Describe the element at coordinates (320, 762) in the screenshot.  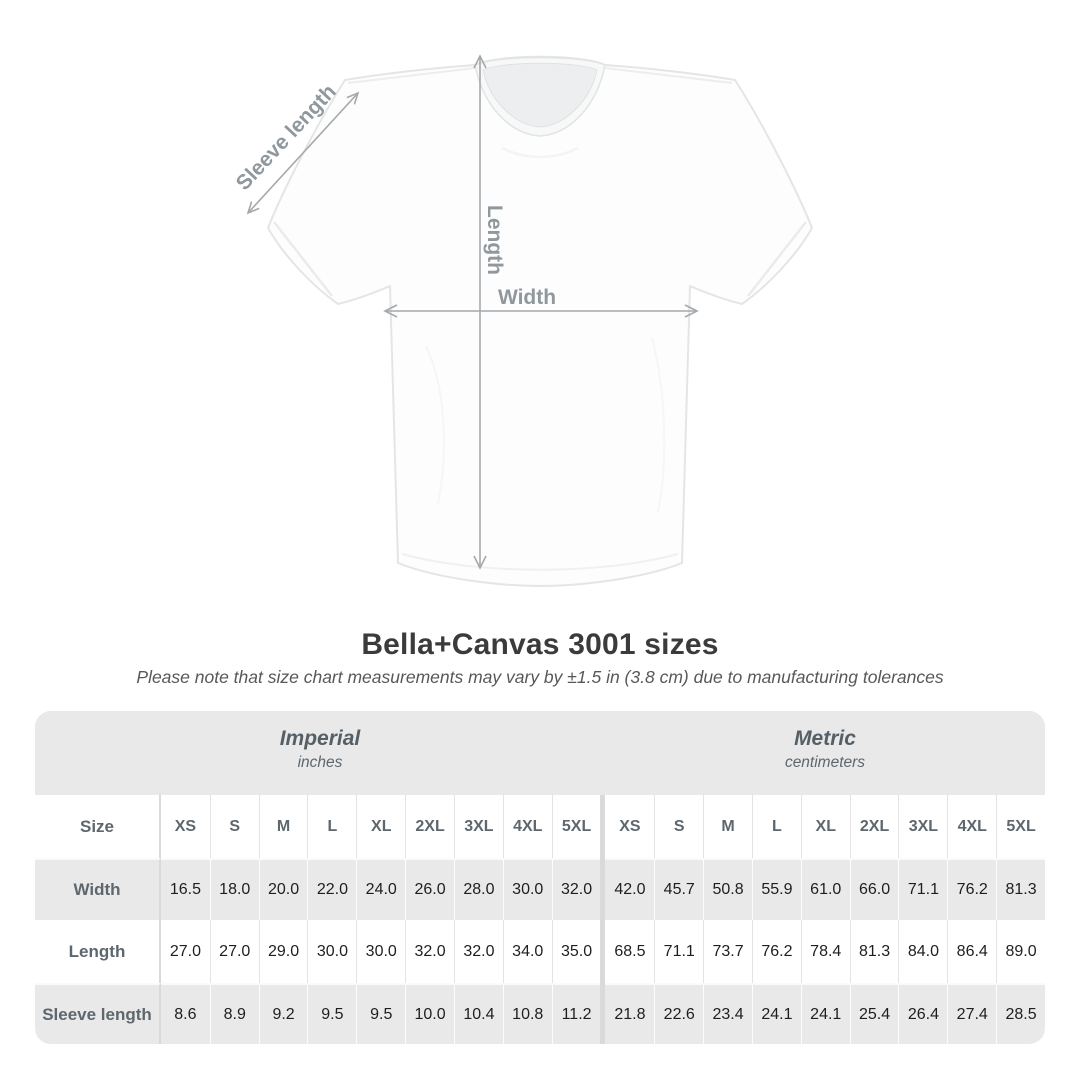
I see `imperial-unit-label: inches` at that location.